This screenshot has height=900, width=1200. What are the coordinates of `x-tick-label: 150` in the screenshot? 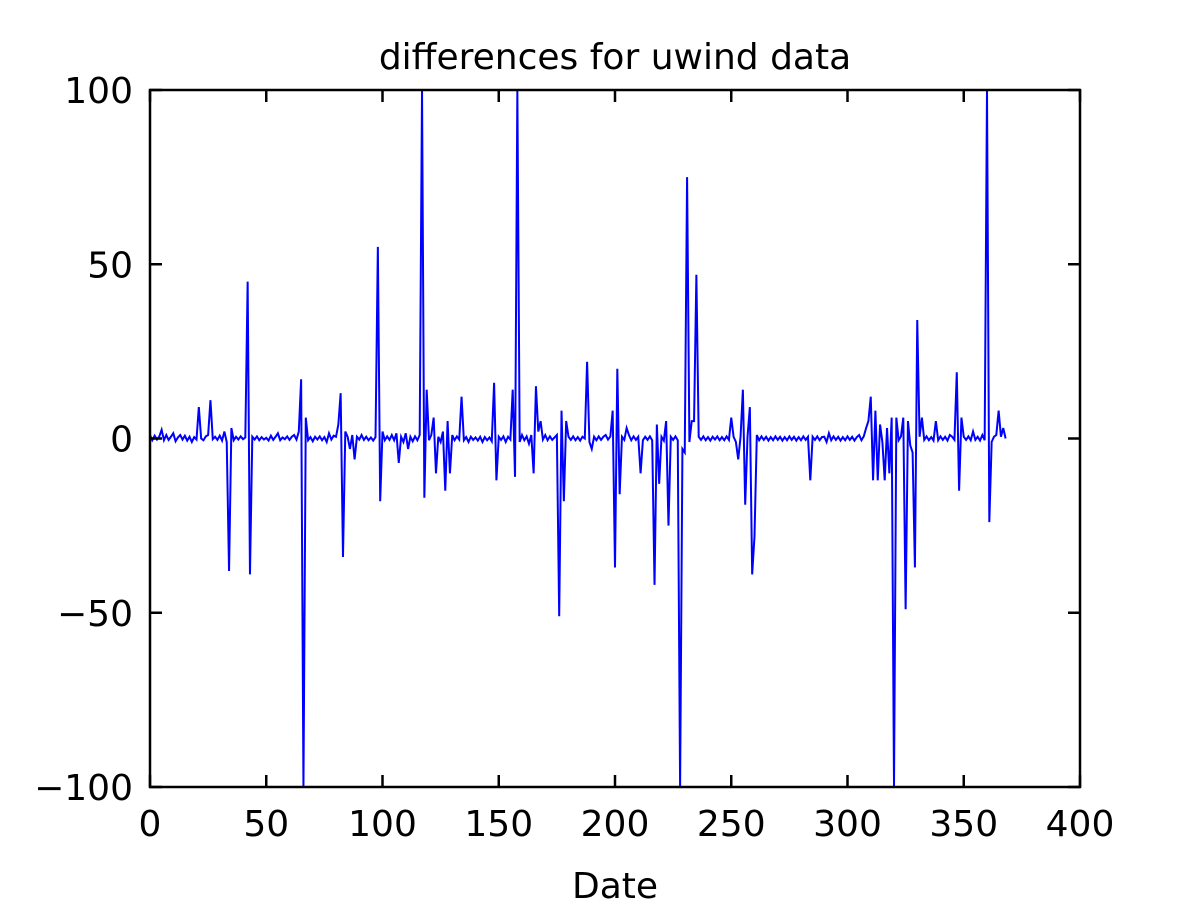 It's located at (498, 824).